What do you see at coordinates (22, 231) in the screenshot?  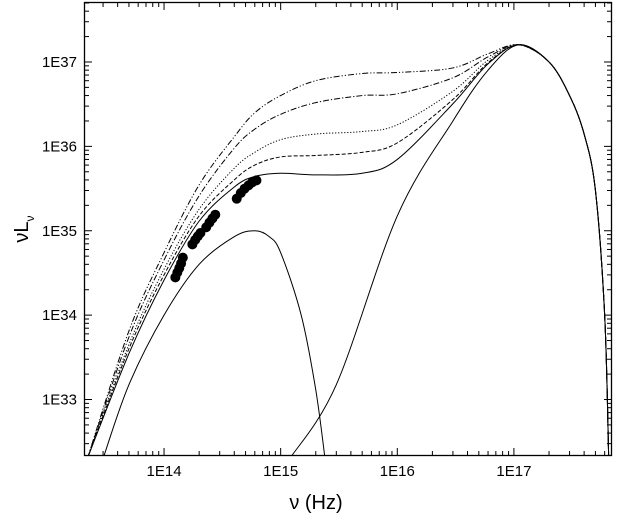 I see `y-axis-title-main: νL` at bounding box center [22, 231].